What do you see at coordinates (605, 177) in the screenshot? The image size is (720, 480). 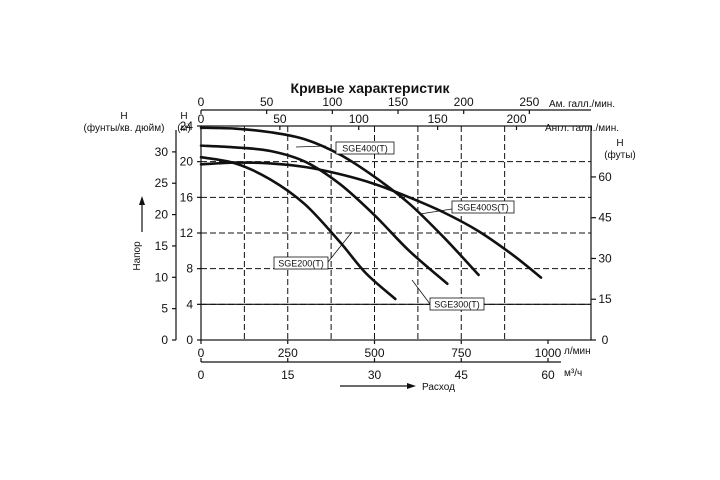 I see `feet-tick-label: 60` at bounding box center [605, 177].